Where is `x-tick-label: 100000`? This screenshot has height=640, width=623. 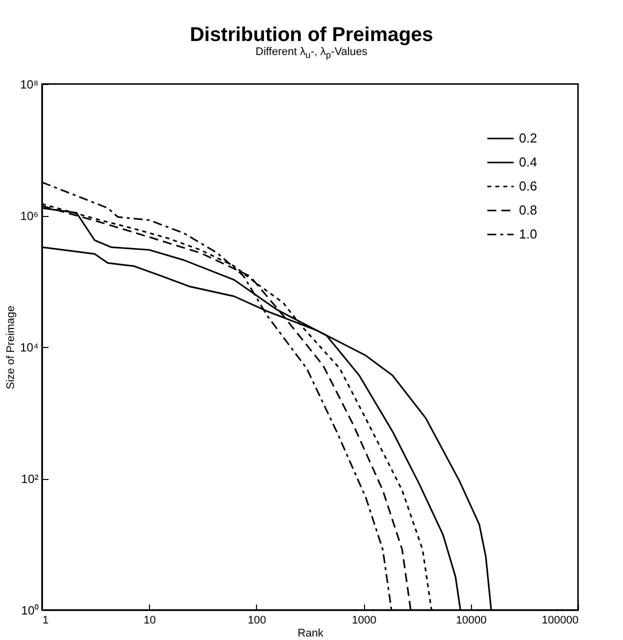
x-tick-label: 100000 is located at coordinates (560, 620).